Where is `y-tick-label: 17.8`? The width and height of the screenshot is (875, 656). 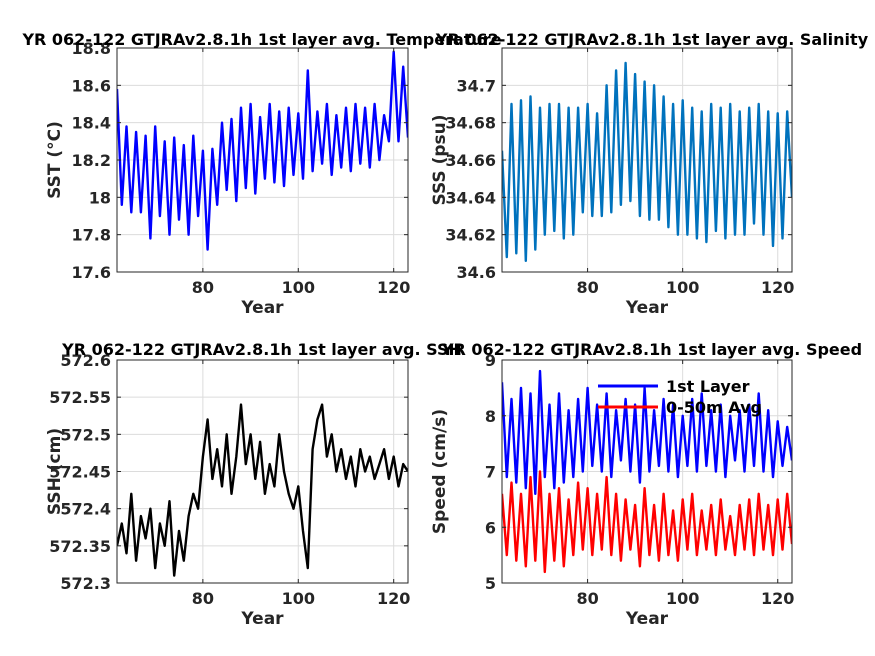 y-tick-label: 17.8 is located at coordinates (91, 235).